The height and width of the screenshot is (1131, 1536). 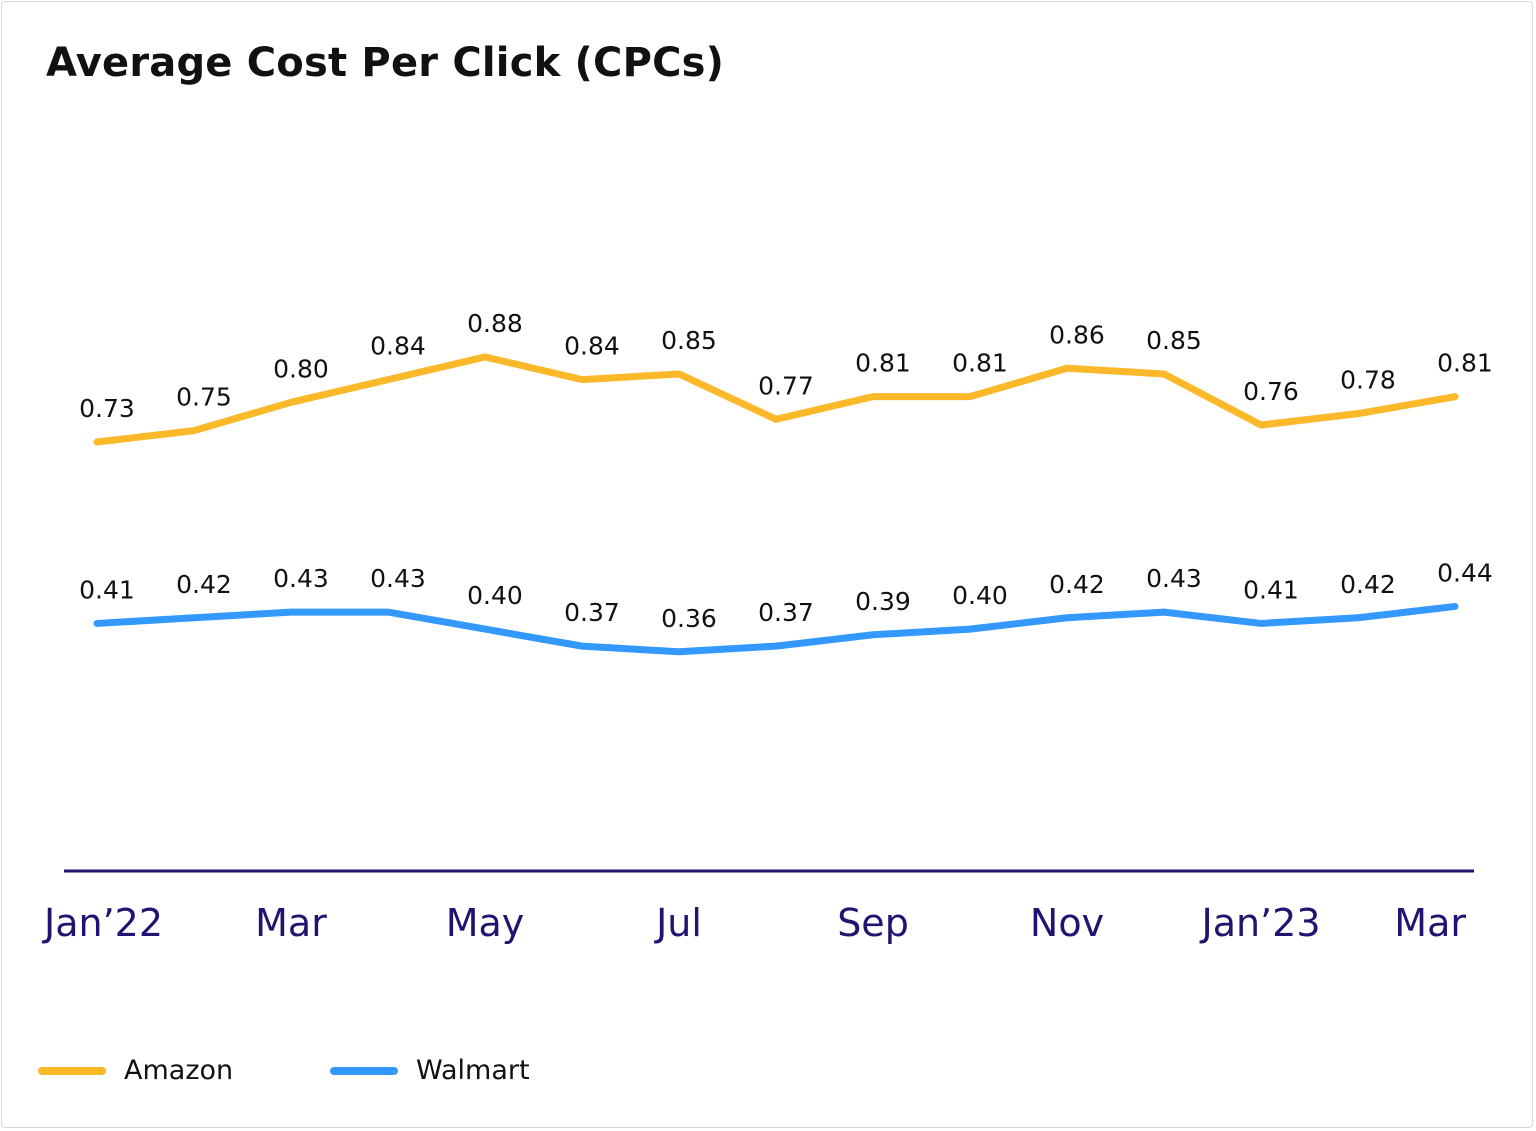 I want to click on legend-swatch-amazon, so click(x=72, y=1070).